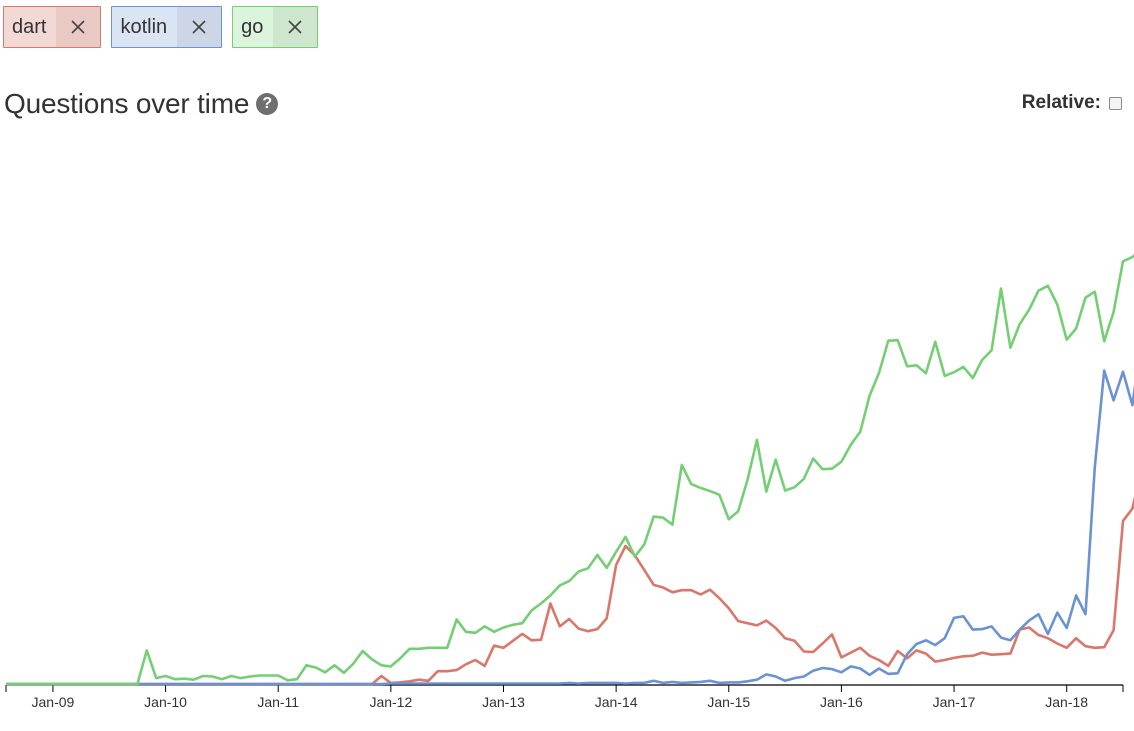  I want to click on chart-header: Questions over time ?, so click(141, 104).